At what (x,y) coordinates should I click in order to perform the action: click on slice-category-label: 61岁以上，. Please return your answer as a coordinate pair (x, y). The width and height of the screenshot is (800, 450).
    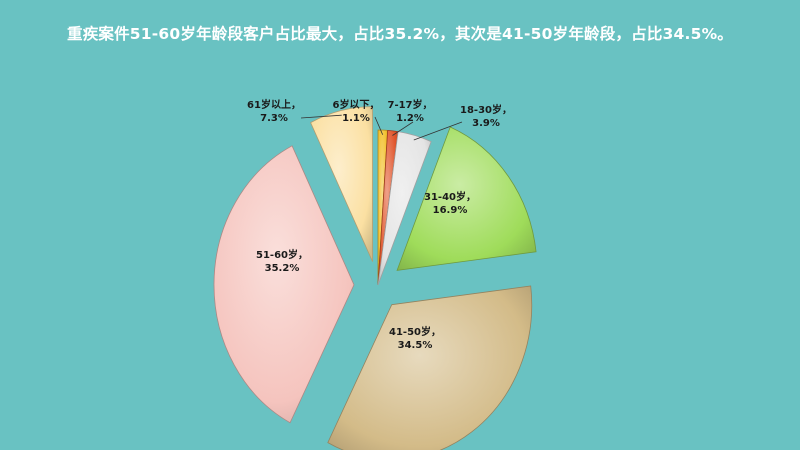
    Looking at the image, I should click on (274, 104).